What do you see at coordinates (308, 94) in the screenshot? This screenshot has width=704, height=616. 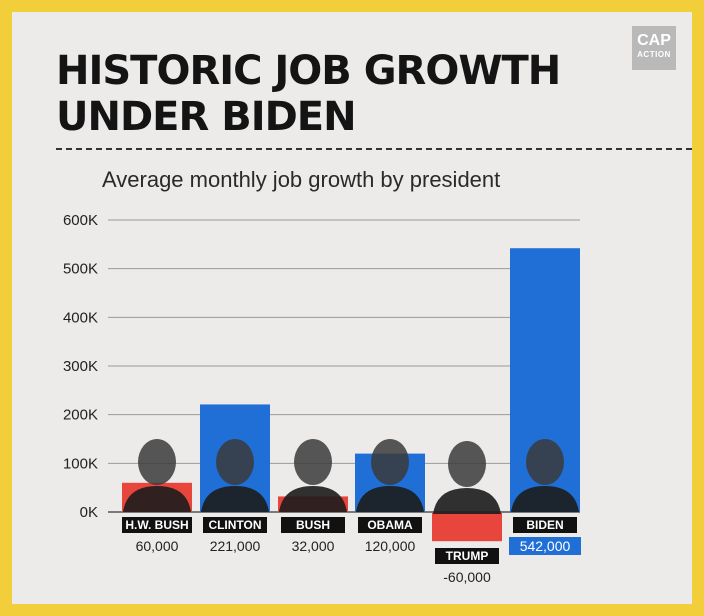 I see `chart-title: HISTORIC JOB GROWTH UNDER BIDEN` at bounding box center [308, 94].